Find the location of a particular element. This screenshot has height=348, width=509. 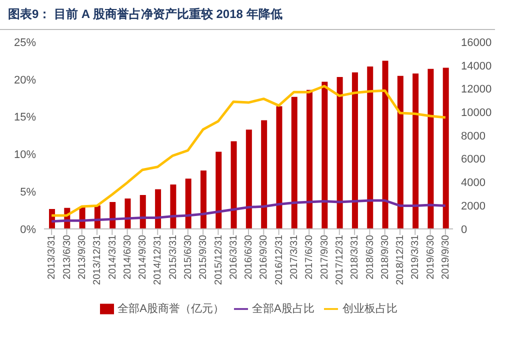

x-tick-label: 2018/12/31 is located at coordinates (400, 259).